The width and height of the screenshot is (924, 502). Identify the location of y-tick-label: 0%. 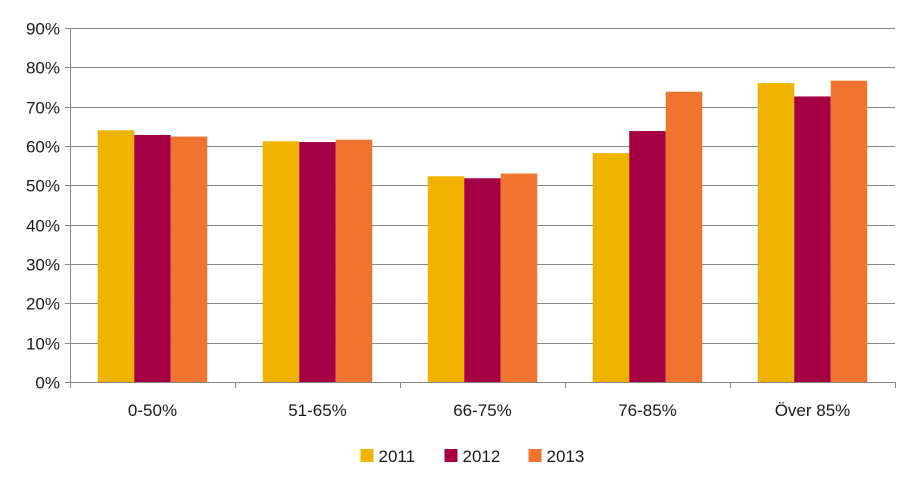
(47, 383).